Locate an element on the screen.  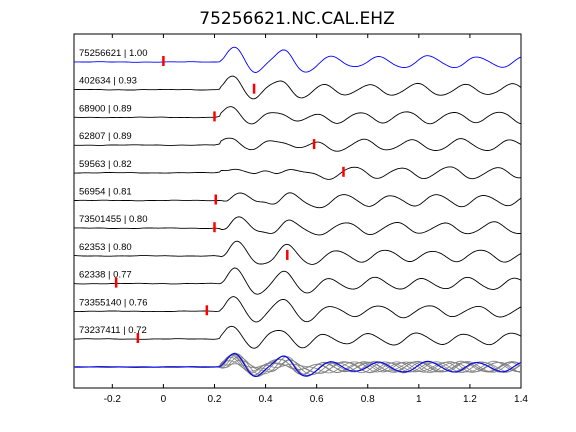
trace-label-3: 62807 | 0.89 is located at coordinates (105, 136).